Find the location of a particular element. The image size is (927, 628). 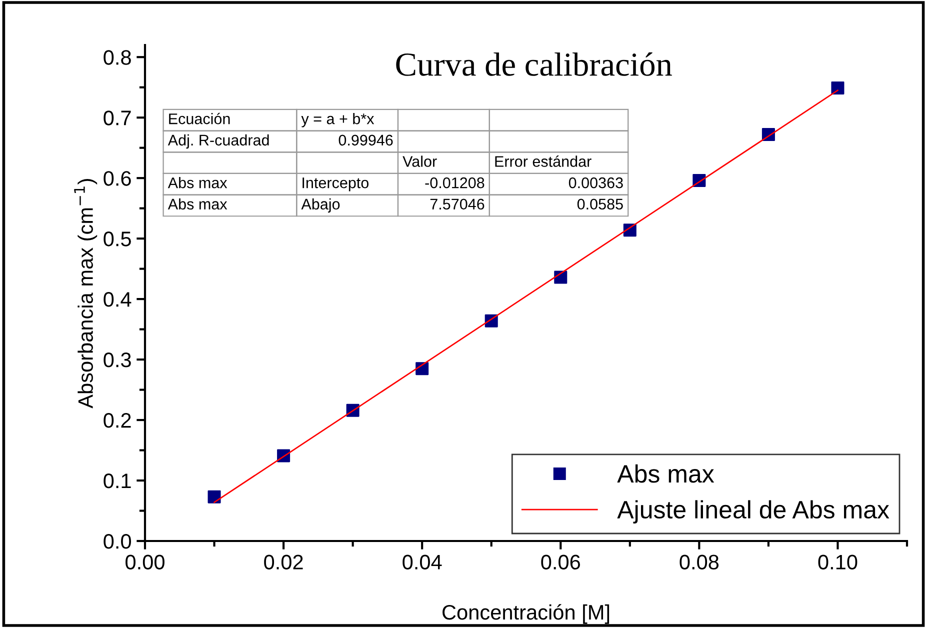

x-tick-label: 0.02 is located at coordinates (283, 562).